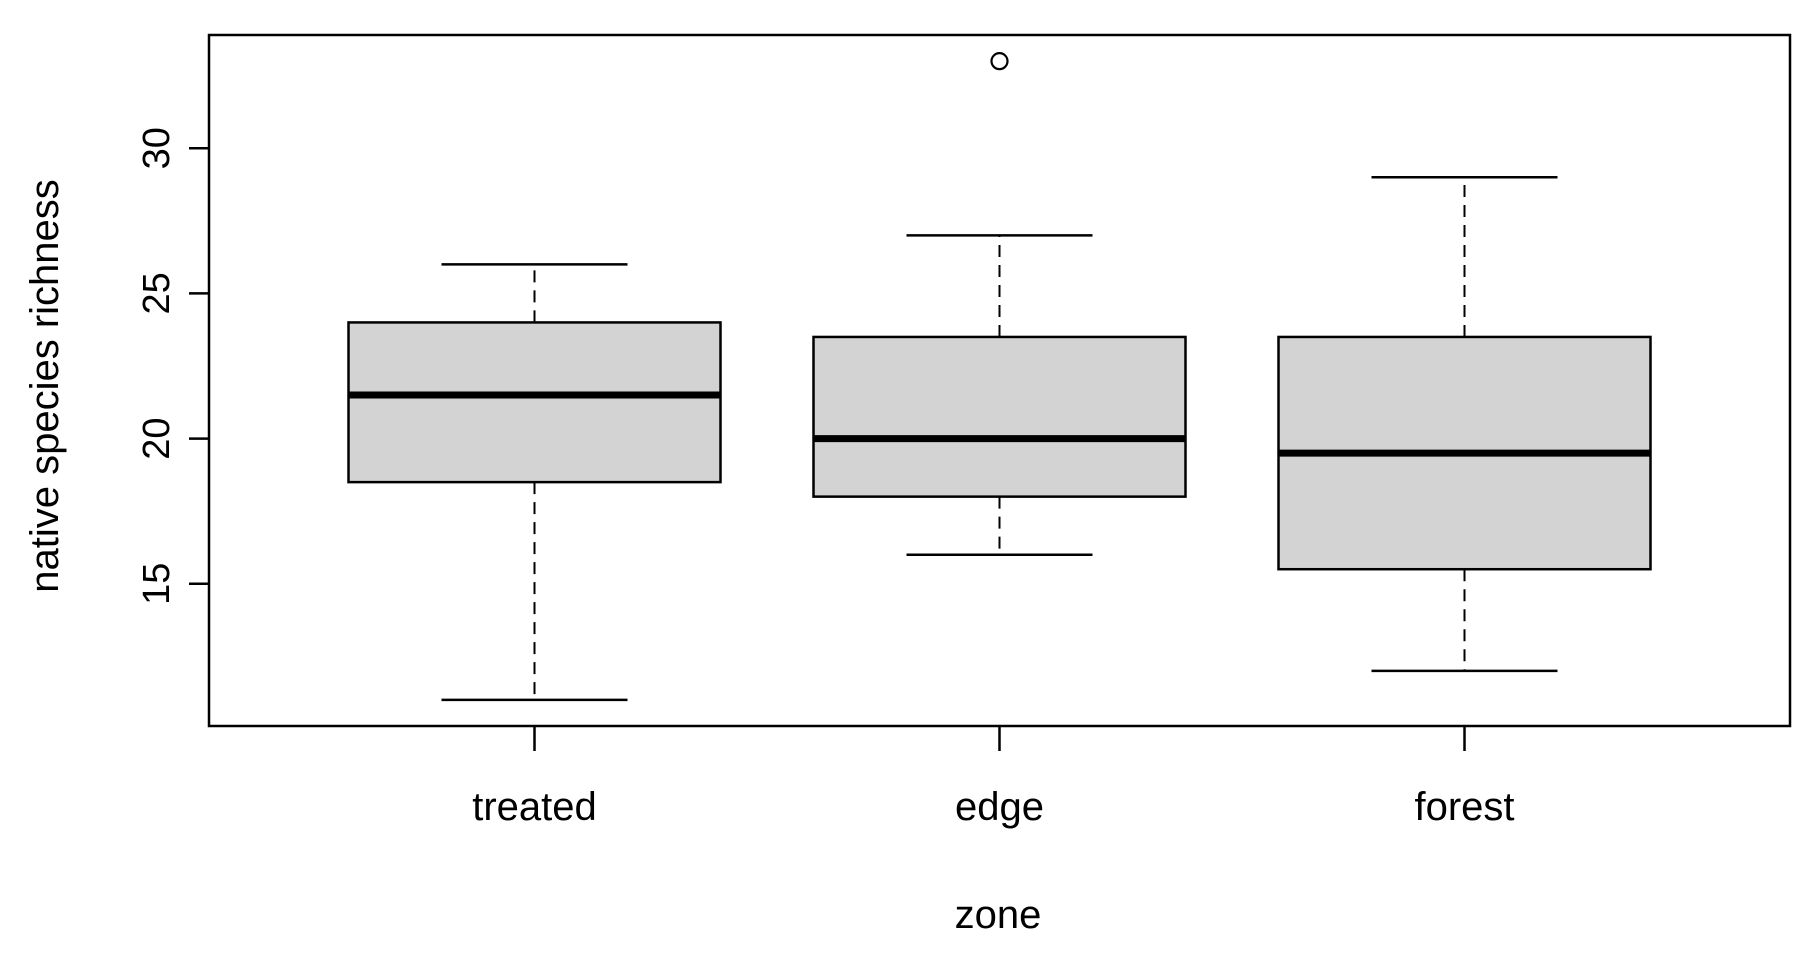 The width and height of the screenshot is (1811, 953). What do you see at coordinates (998, 915) in the screenshot?
I see `x-axis-title: zone` at bounding box center [998, 915].